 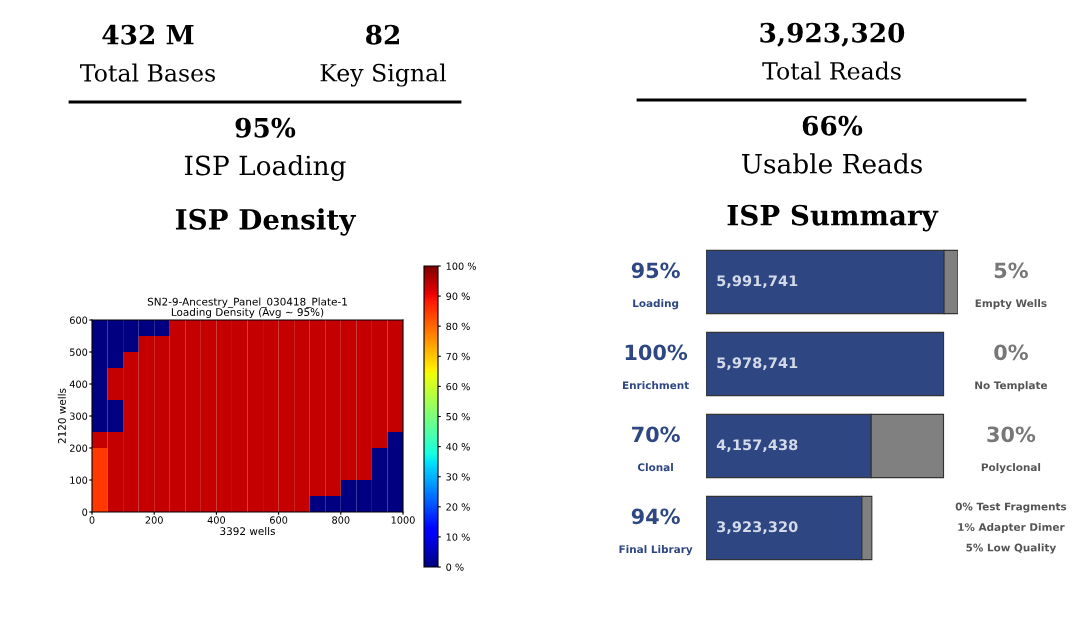 I want to click on color-bar-label: 0 %, so click(x=455, y=567).